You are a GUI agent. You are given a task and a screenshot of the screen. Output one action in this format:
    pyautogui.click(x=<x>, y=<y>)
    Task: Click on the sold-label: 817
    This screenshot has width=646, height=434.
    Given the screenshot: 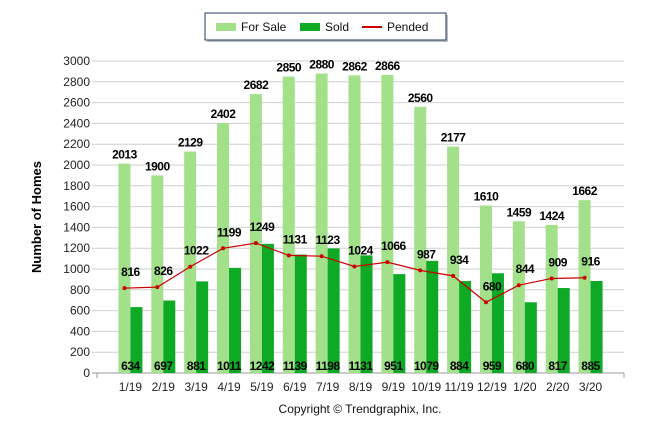 What is the action you would take?
    pyautogui.click(x=557, y=366)
    